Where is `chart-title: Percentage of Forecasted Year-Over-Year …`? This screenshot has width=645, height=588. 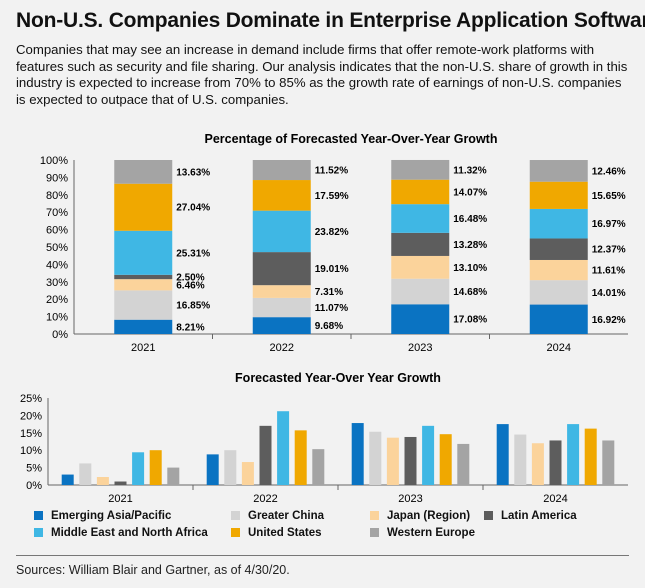 chart-title: Percentage of Forecasted Year-Over-Year … is located at coordinates (351, 139).